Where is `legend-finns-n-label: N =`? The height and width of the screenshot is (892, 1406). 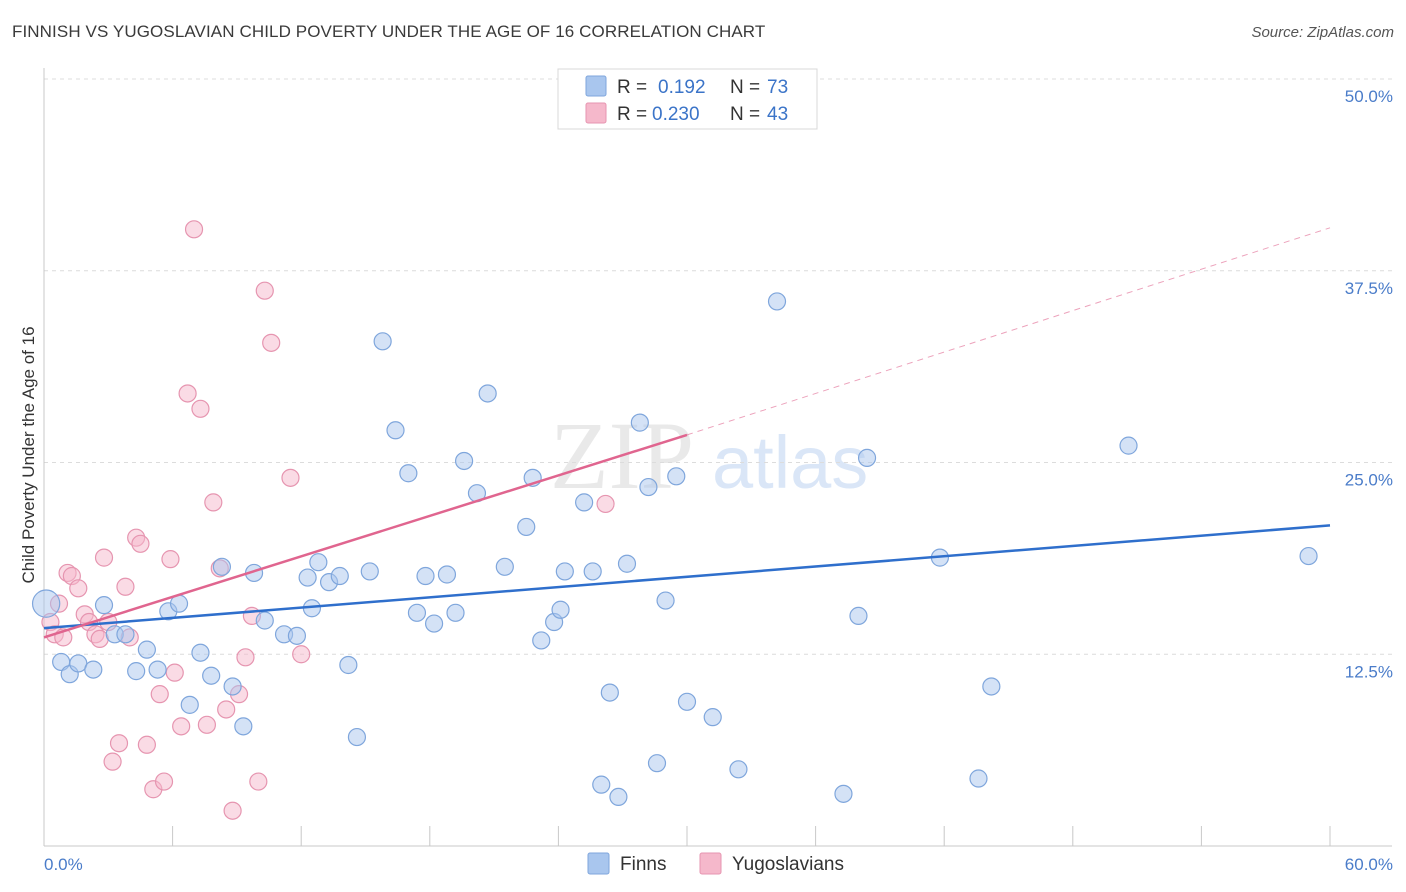
legend-finns-n-label: N = is located at coordinates (745, 87).